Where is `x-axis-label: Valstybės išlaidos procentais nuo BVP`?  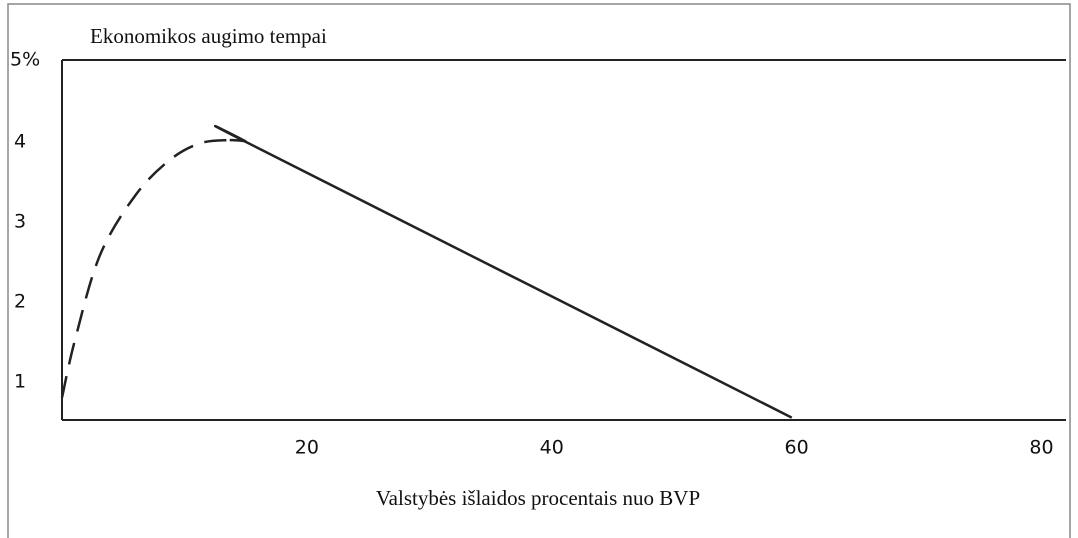
x-axis-label: Valstybės išlaidos procentais nuo BVP is located at coordinates (538, 498).